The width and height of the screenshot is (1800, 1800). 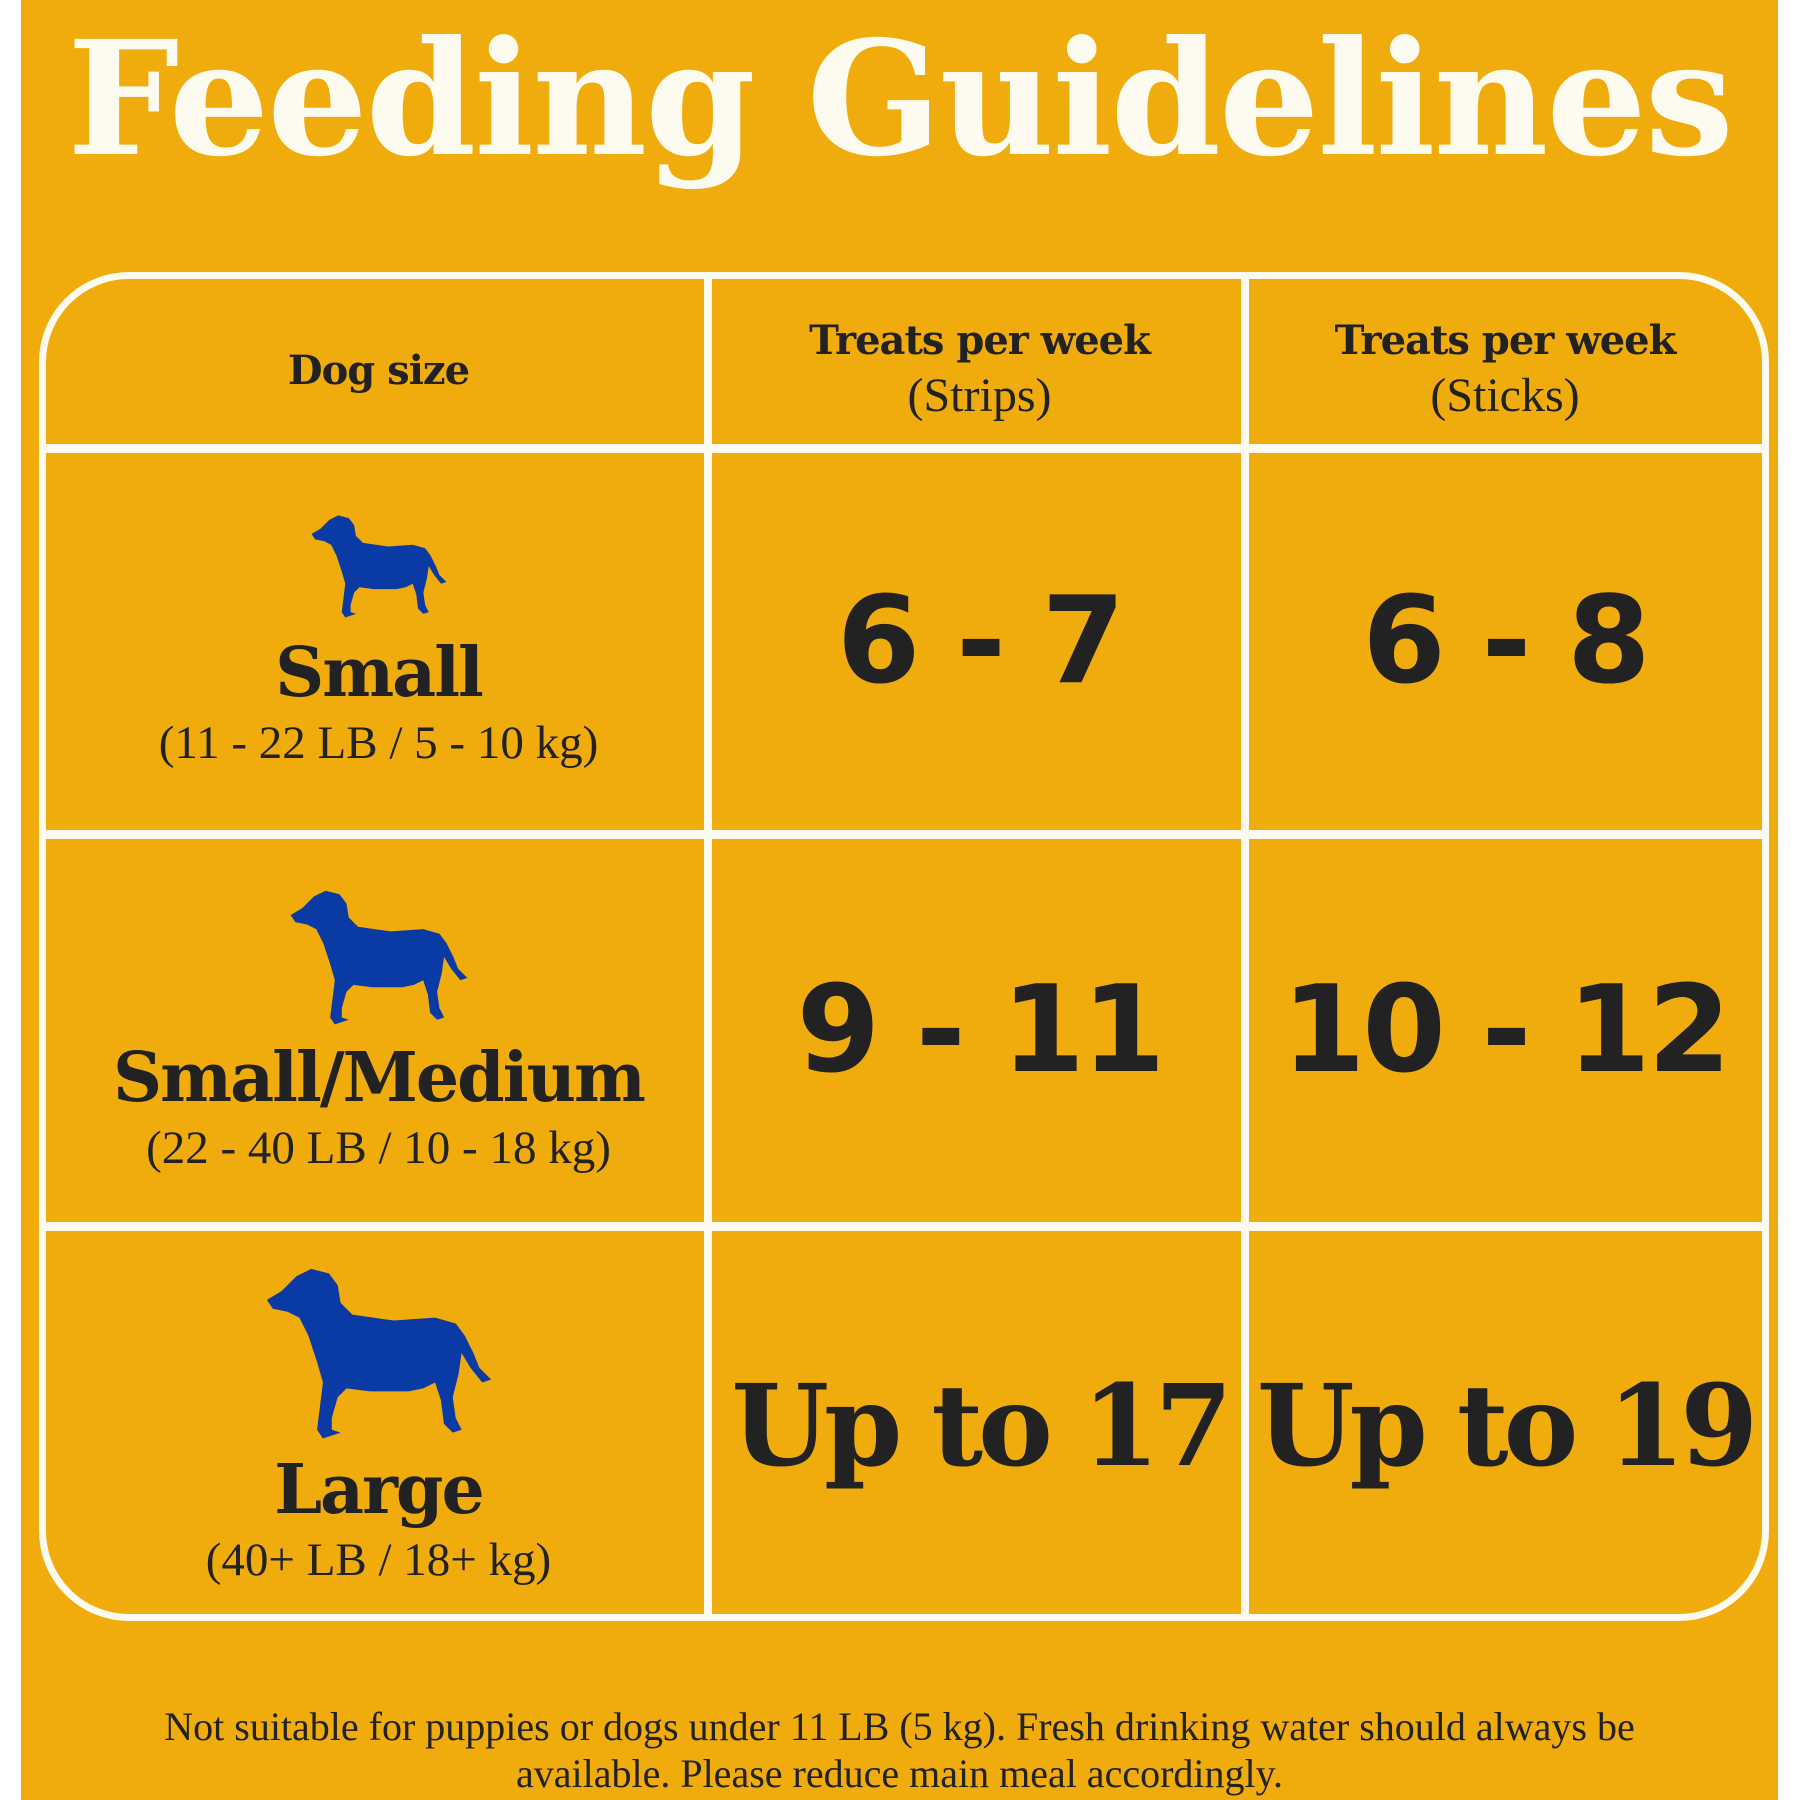 I want to click on strips-value: Up to 17, so click(x=981, y=1426).